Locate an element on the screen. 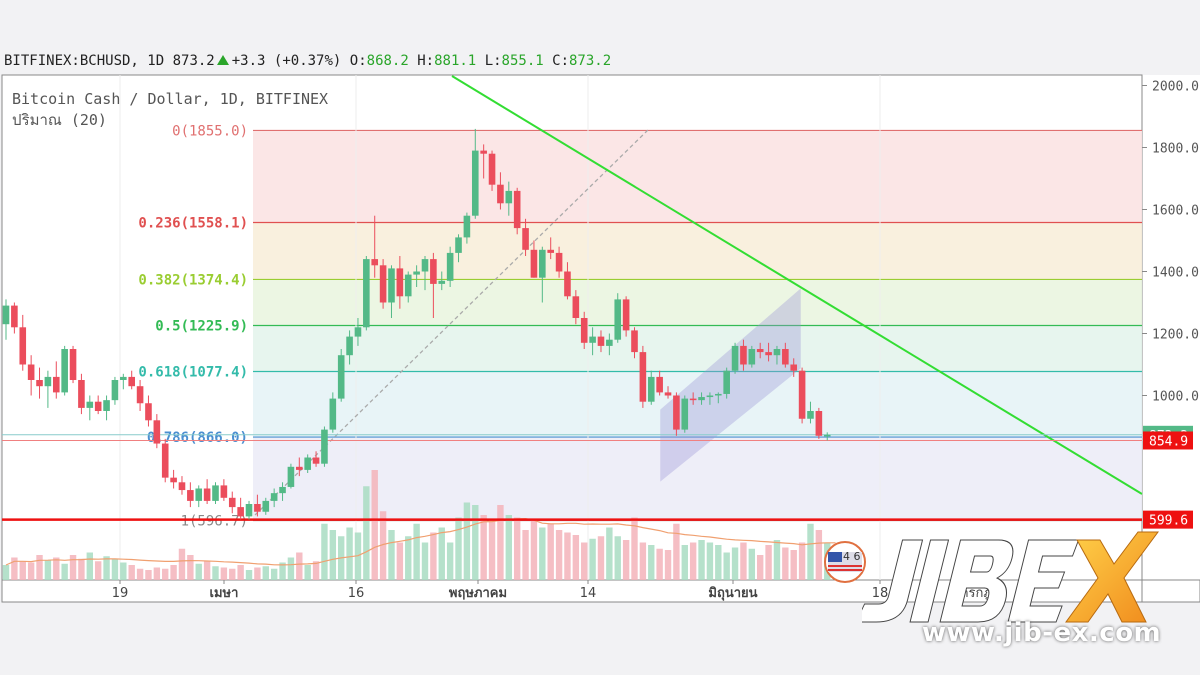 The height and width of the screenshot is (675, 1200). price-scale-background is located at coordinates (1171, 327).